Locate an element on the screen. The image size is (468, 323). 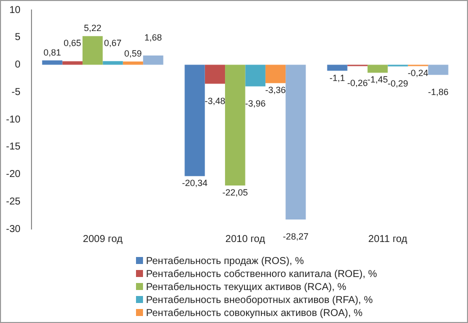
data-label: 0,59 is located at coordinates (133, 53).